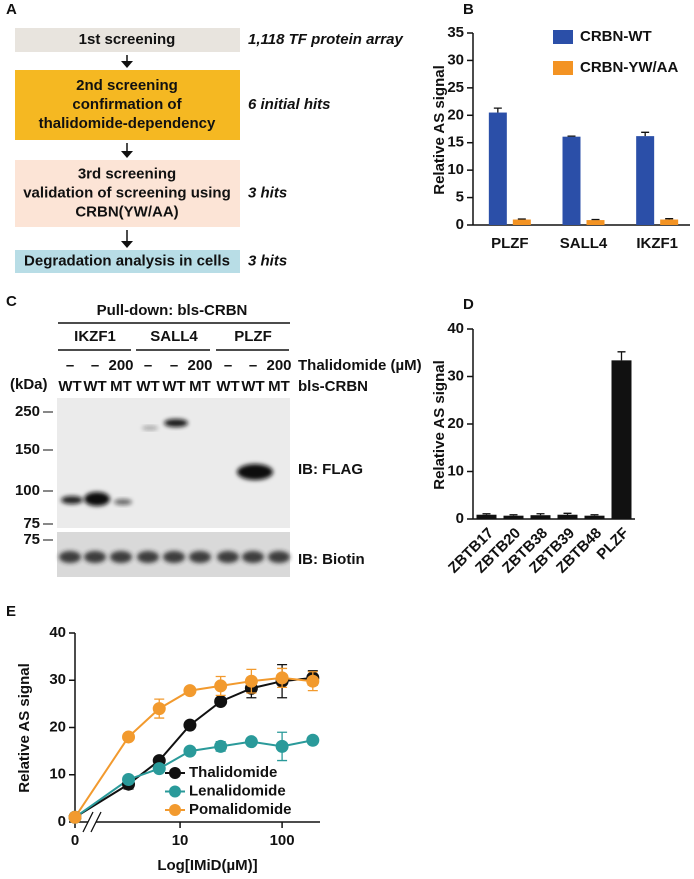 This screenshot has width=694, height=879. I want to click on y-tick-label: 20, so click(57, 726).